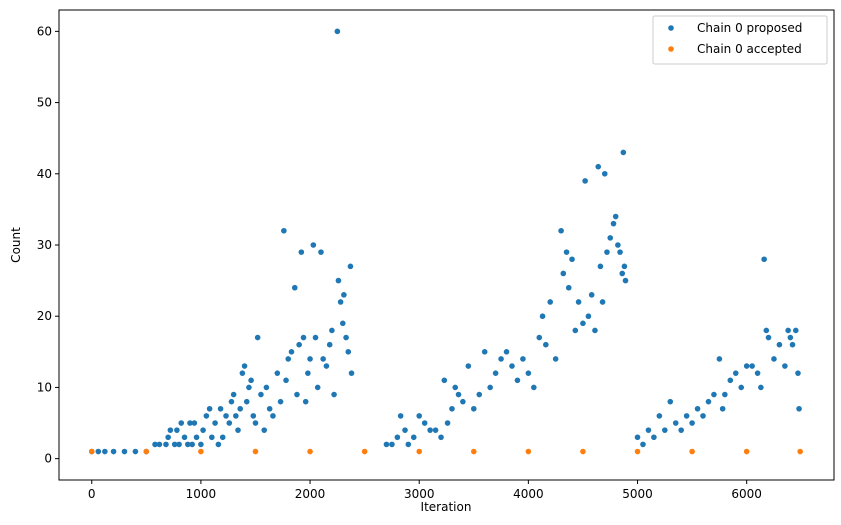 This screenshot has height=525, width=841. Describe the element at coordinates (201, 494) in the screenshot. I see `x-tick-label: 1000` at that location.